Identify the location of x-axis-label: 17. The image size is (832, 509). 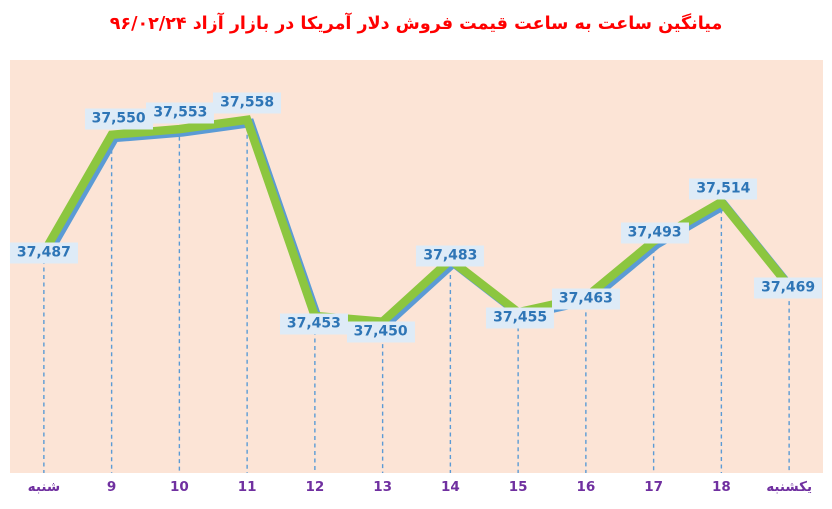
(654, 487).